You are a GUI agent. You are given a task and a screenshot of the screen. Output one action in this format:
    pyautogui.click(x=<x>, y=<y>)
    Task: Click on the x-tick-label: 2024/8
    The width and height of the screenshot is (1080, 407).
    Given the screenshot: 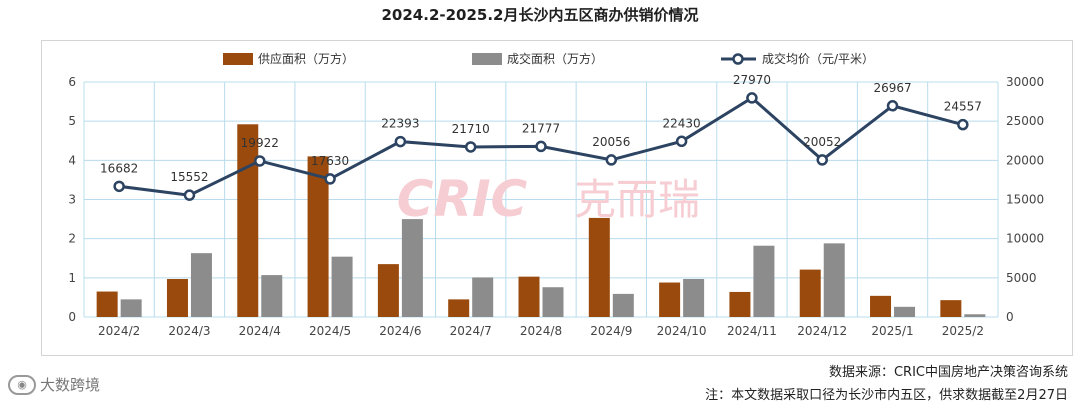 What is the action you would take?
    pyautogui.click(x=541, y=331)
    